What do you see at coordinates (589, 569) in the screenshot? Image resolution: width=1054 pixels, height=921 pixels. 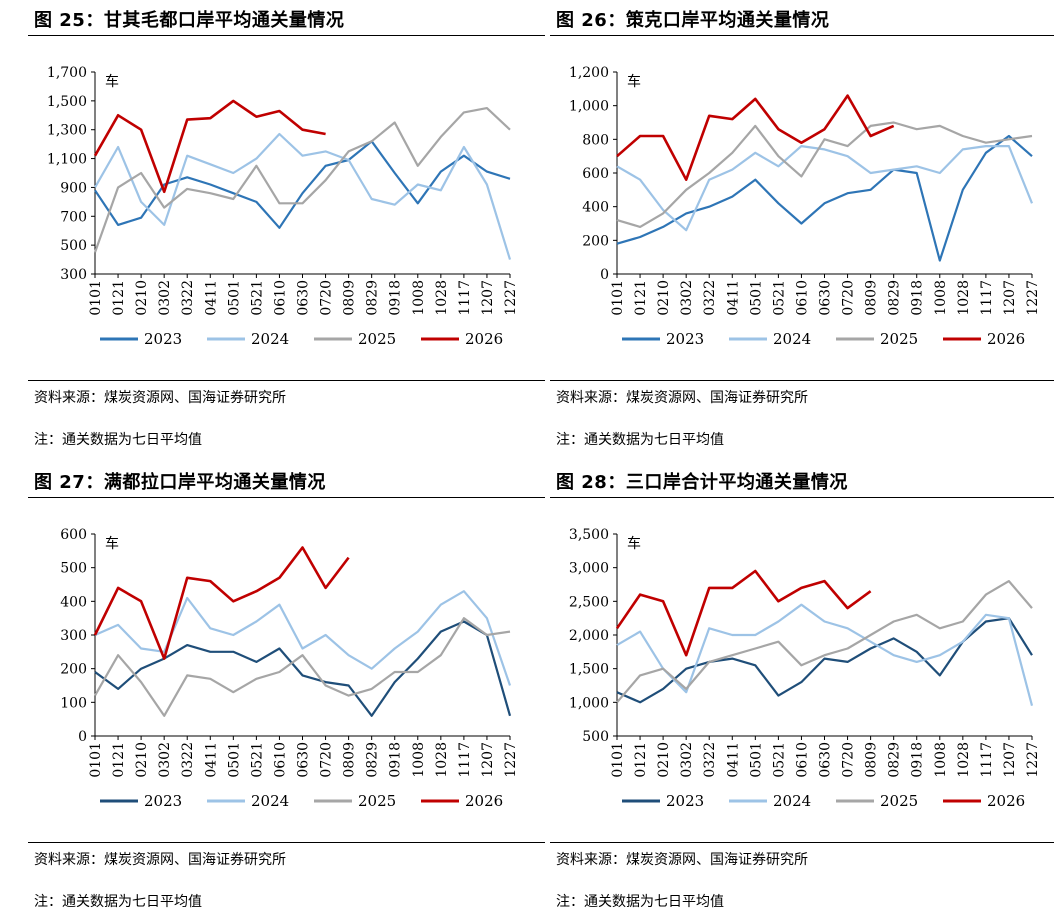 I see `y-tick-label: 3,000` at bounding box center [589, 569].